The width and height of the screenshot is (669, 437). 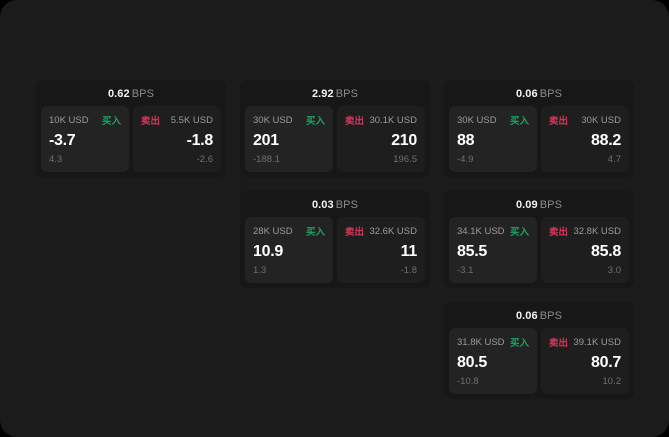 I want to click on sell-size-label: 32.6K USD, so click(x=393, y=231).